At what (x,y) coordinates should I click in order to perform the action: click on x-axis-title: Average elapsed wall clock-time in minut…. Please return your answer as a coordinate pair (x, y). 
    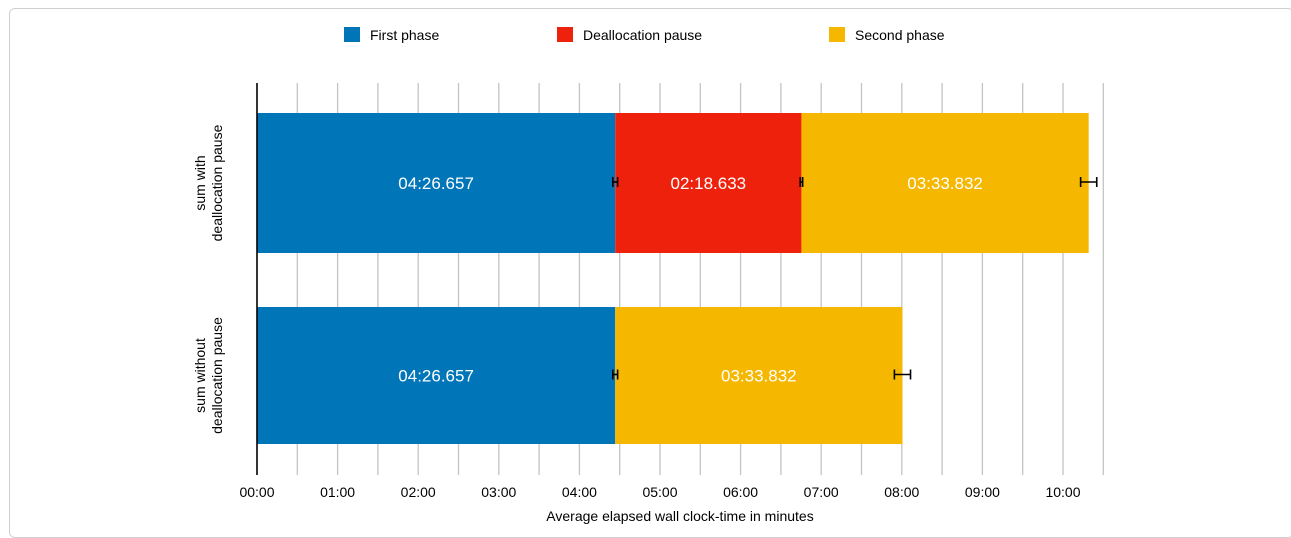
    Looking at the image, I should click on (679, 516).